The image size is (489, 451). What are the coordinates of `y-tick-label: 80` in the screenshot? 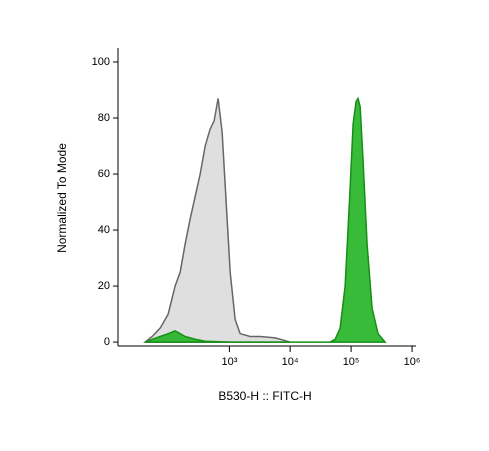 It's located at (104, 118).